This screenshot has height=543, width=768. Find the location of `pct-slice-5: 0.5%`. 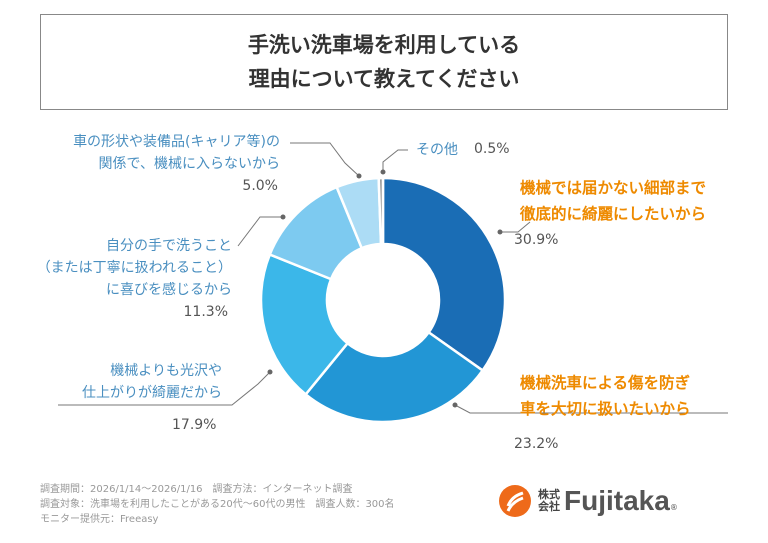

pct-slice-5: 0.5% is located at coordinates (492, 149).